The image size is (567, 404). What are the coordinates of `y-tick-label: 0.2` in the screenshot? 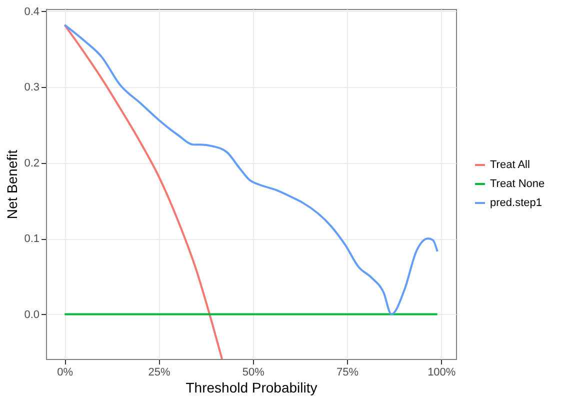 It's located at (32, 163).